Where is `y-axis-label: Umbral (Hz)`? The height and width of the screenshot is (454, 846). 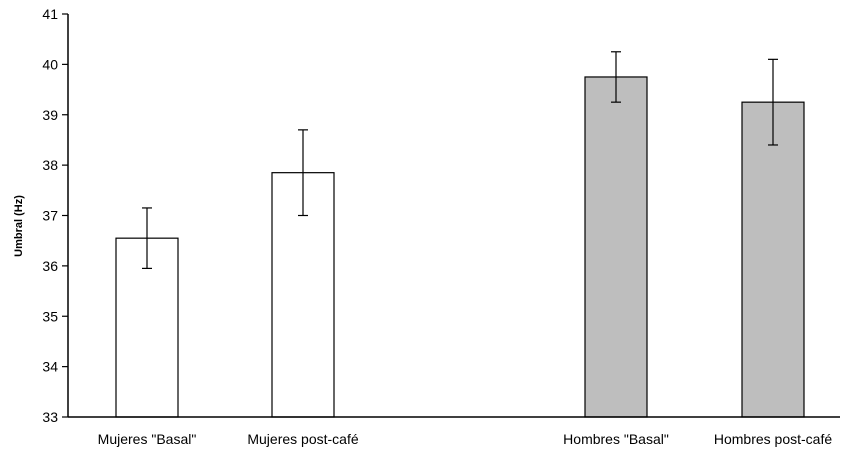
y-axis-label: Umbral (Hz) is located at coordinates (19, 226).